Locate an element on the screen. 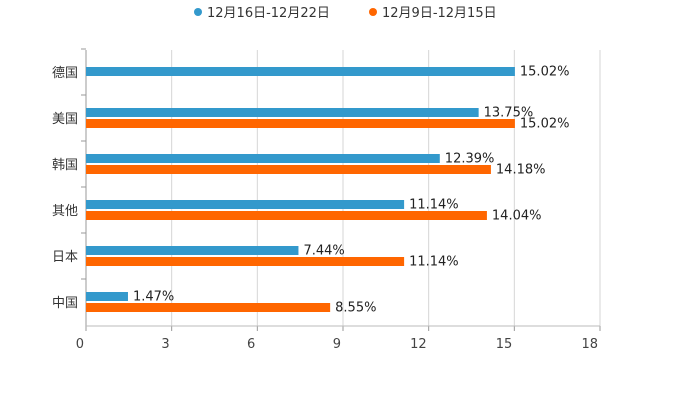  x-tick-label-3: 3 is located at coordinates (165, 344).